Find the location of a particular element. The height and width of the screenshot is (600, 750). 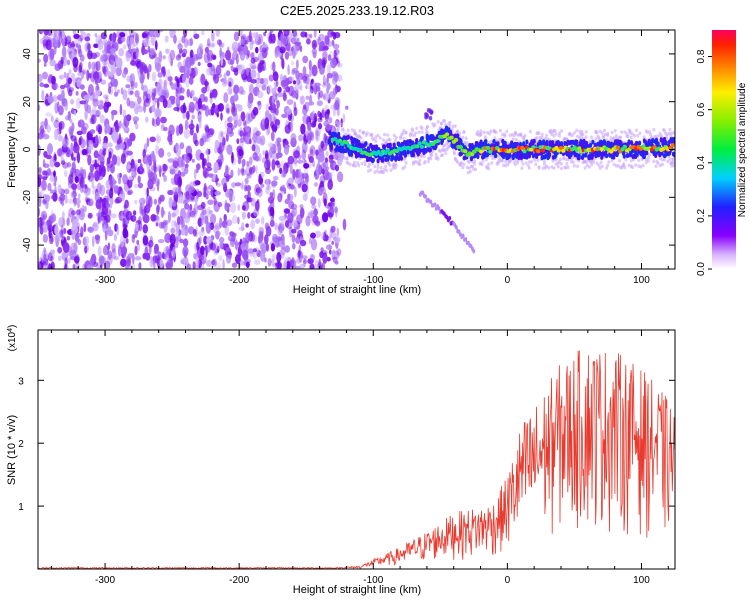

colorbar-tick-label: 0.6 is located at coordinates (701, 109).